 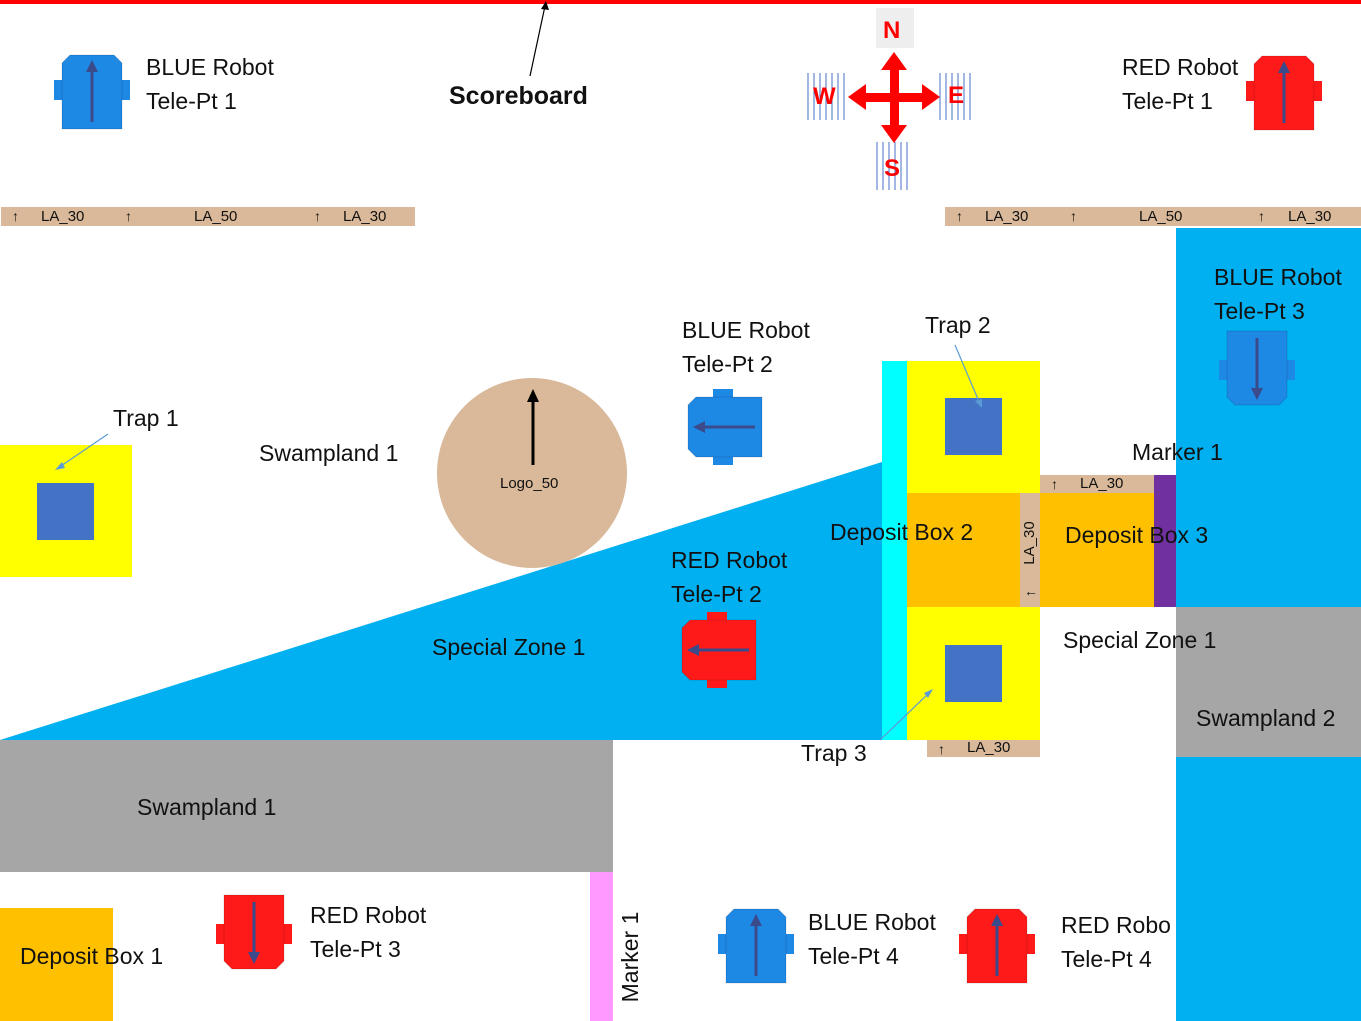 I want to click on trap-1-box, so click(x=65, y=511).